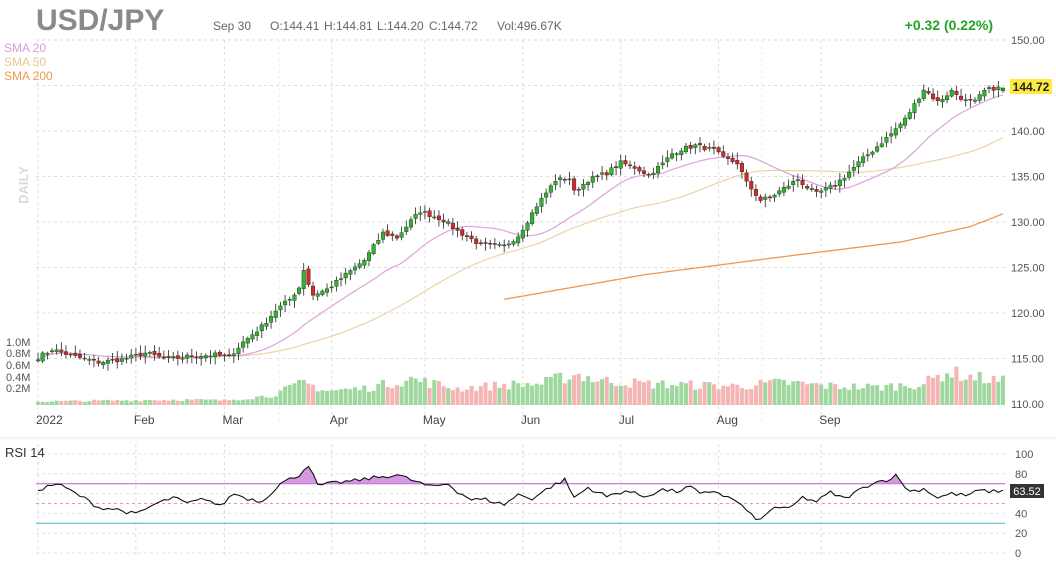  I want to click on quote-volume: Vol:496.67K, so click(529, 26).